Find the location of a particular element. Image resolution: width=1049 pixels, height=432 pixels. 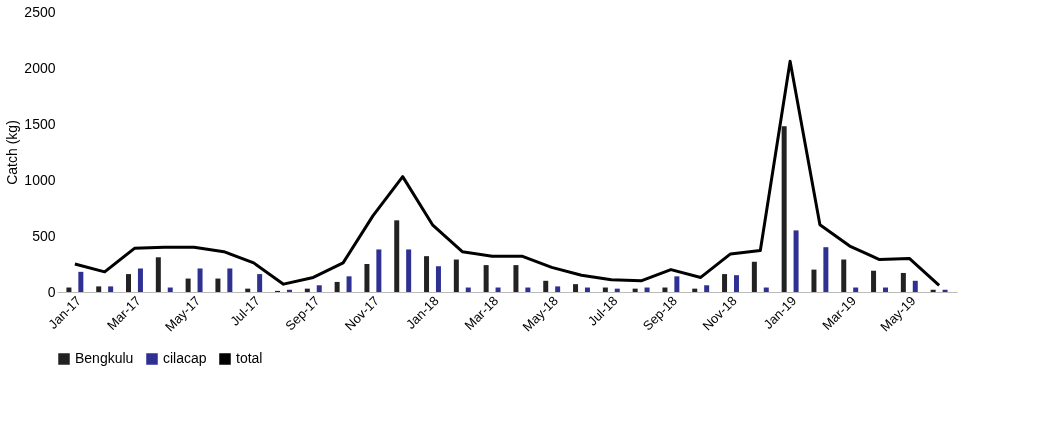

y-tick-label: 2000 is located at coordinates (40, 67).